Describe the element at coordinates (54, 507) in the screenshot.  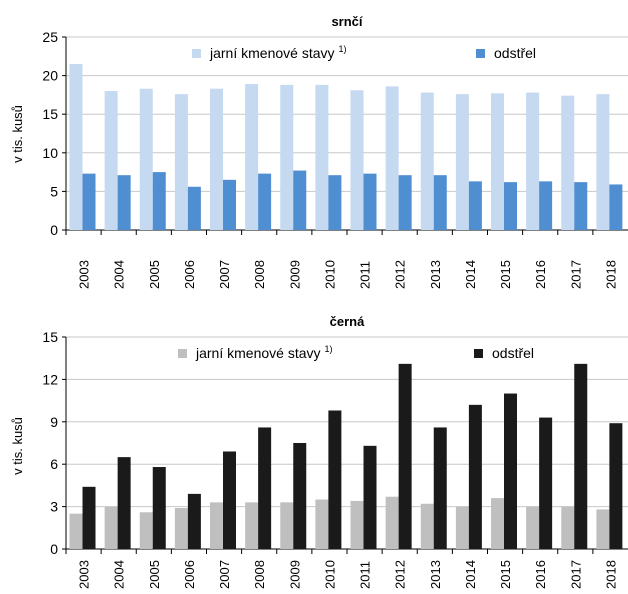
I see `y-tick-label: 3` at that location.